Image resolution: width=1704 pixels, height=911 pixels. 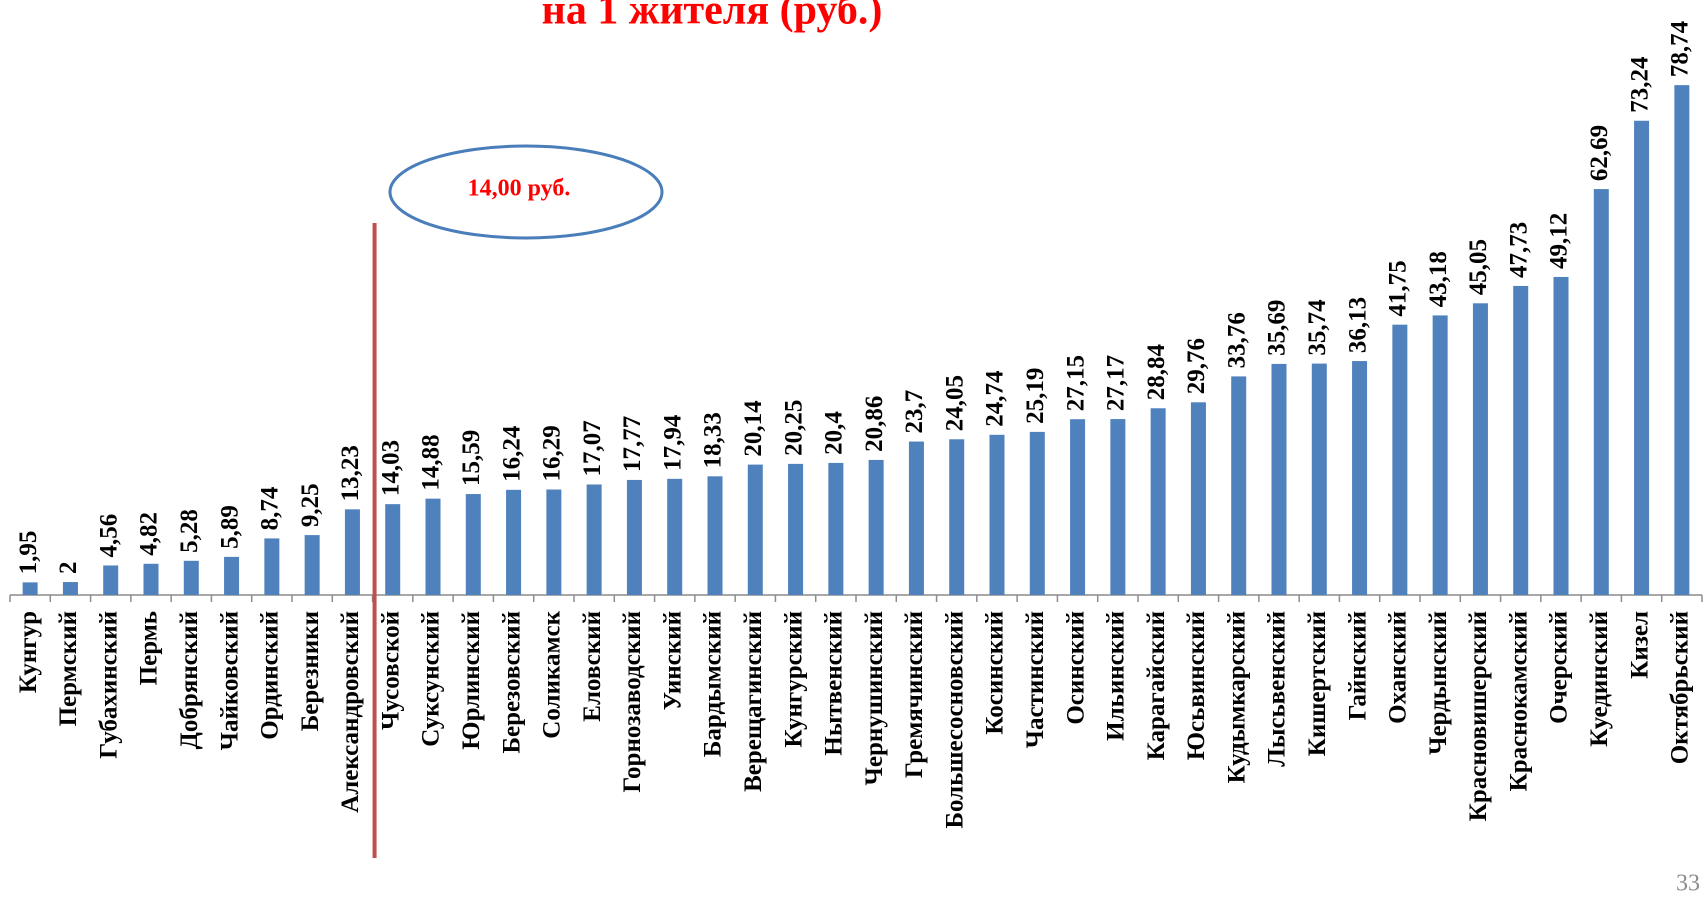 What do you see at coordinates (1518, 701) in the screenshot?
I see `x-tick-label: Краснокамский` at bounding box center [1518, 701].